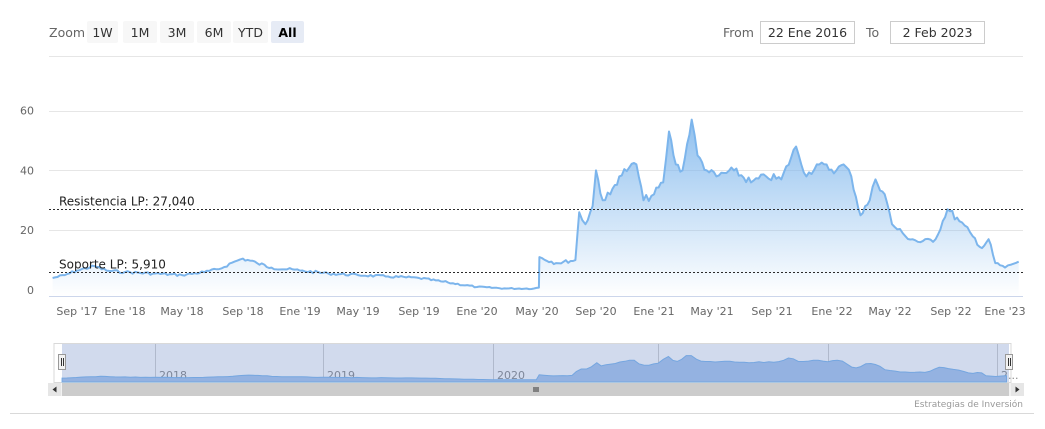 The height and width of the screenshot is (429, 1045). Describe the element at coordinates (62, 362) in the screenshot. I see `navigator-handle-left` at that location.